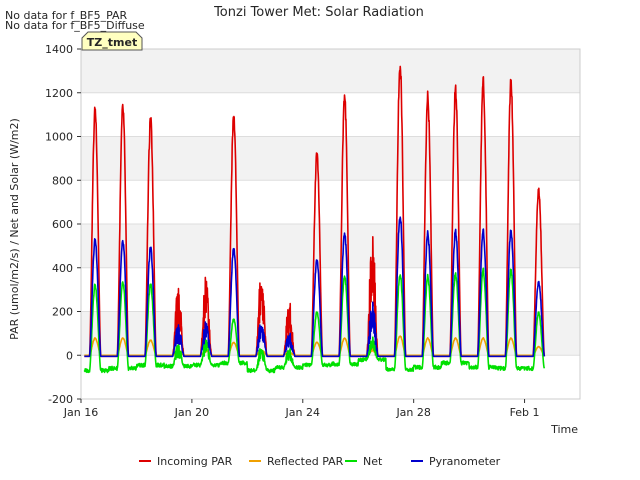 The image size is (640, 480). I want to click on station-badge-label: TZ_tmet, so click(112, 42).